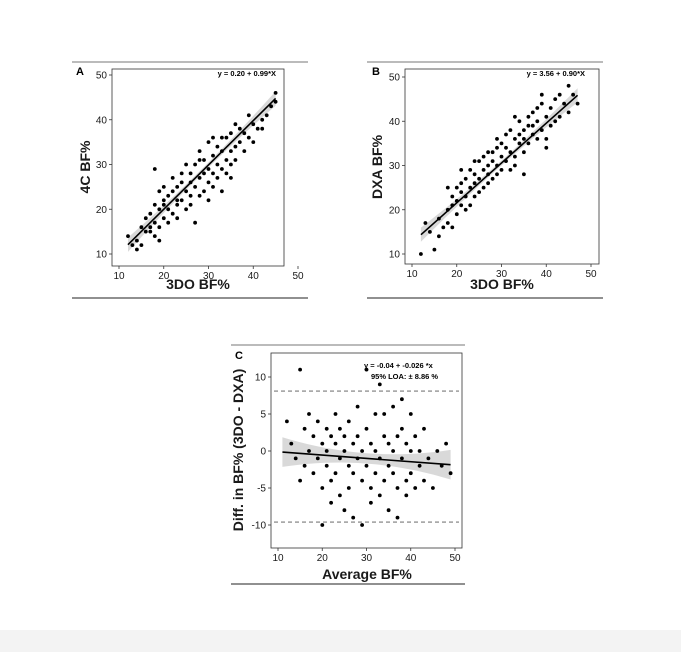 The width and height of the screenshot is (681, 652). Describe the element at coordinates (366, 456) in the screenshot. I see `panel-c-limits-of-agreement` at that location.